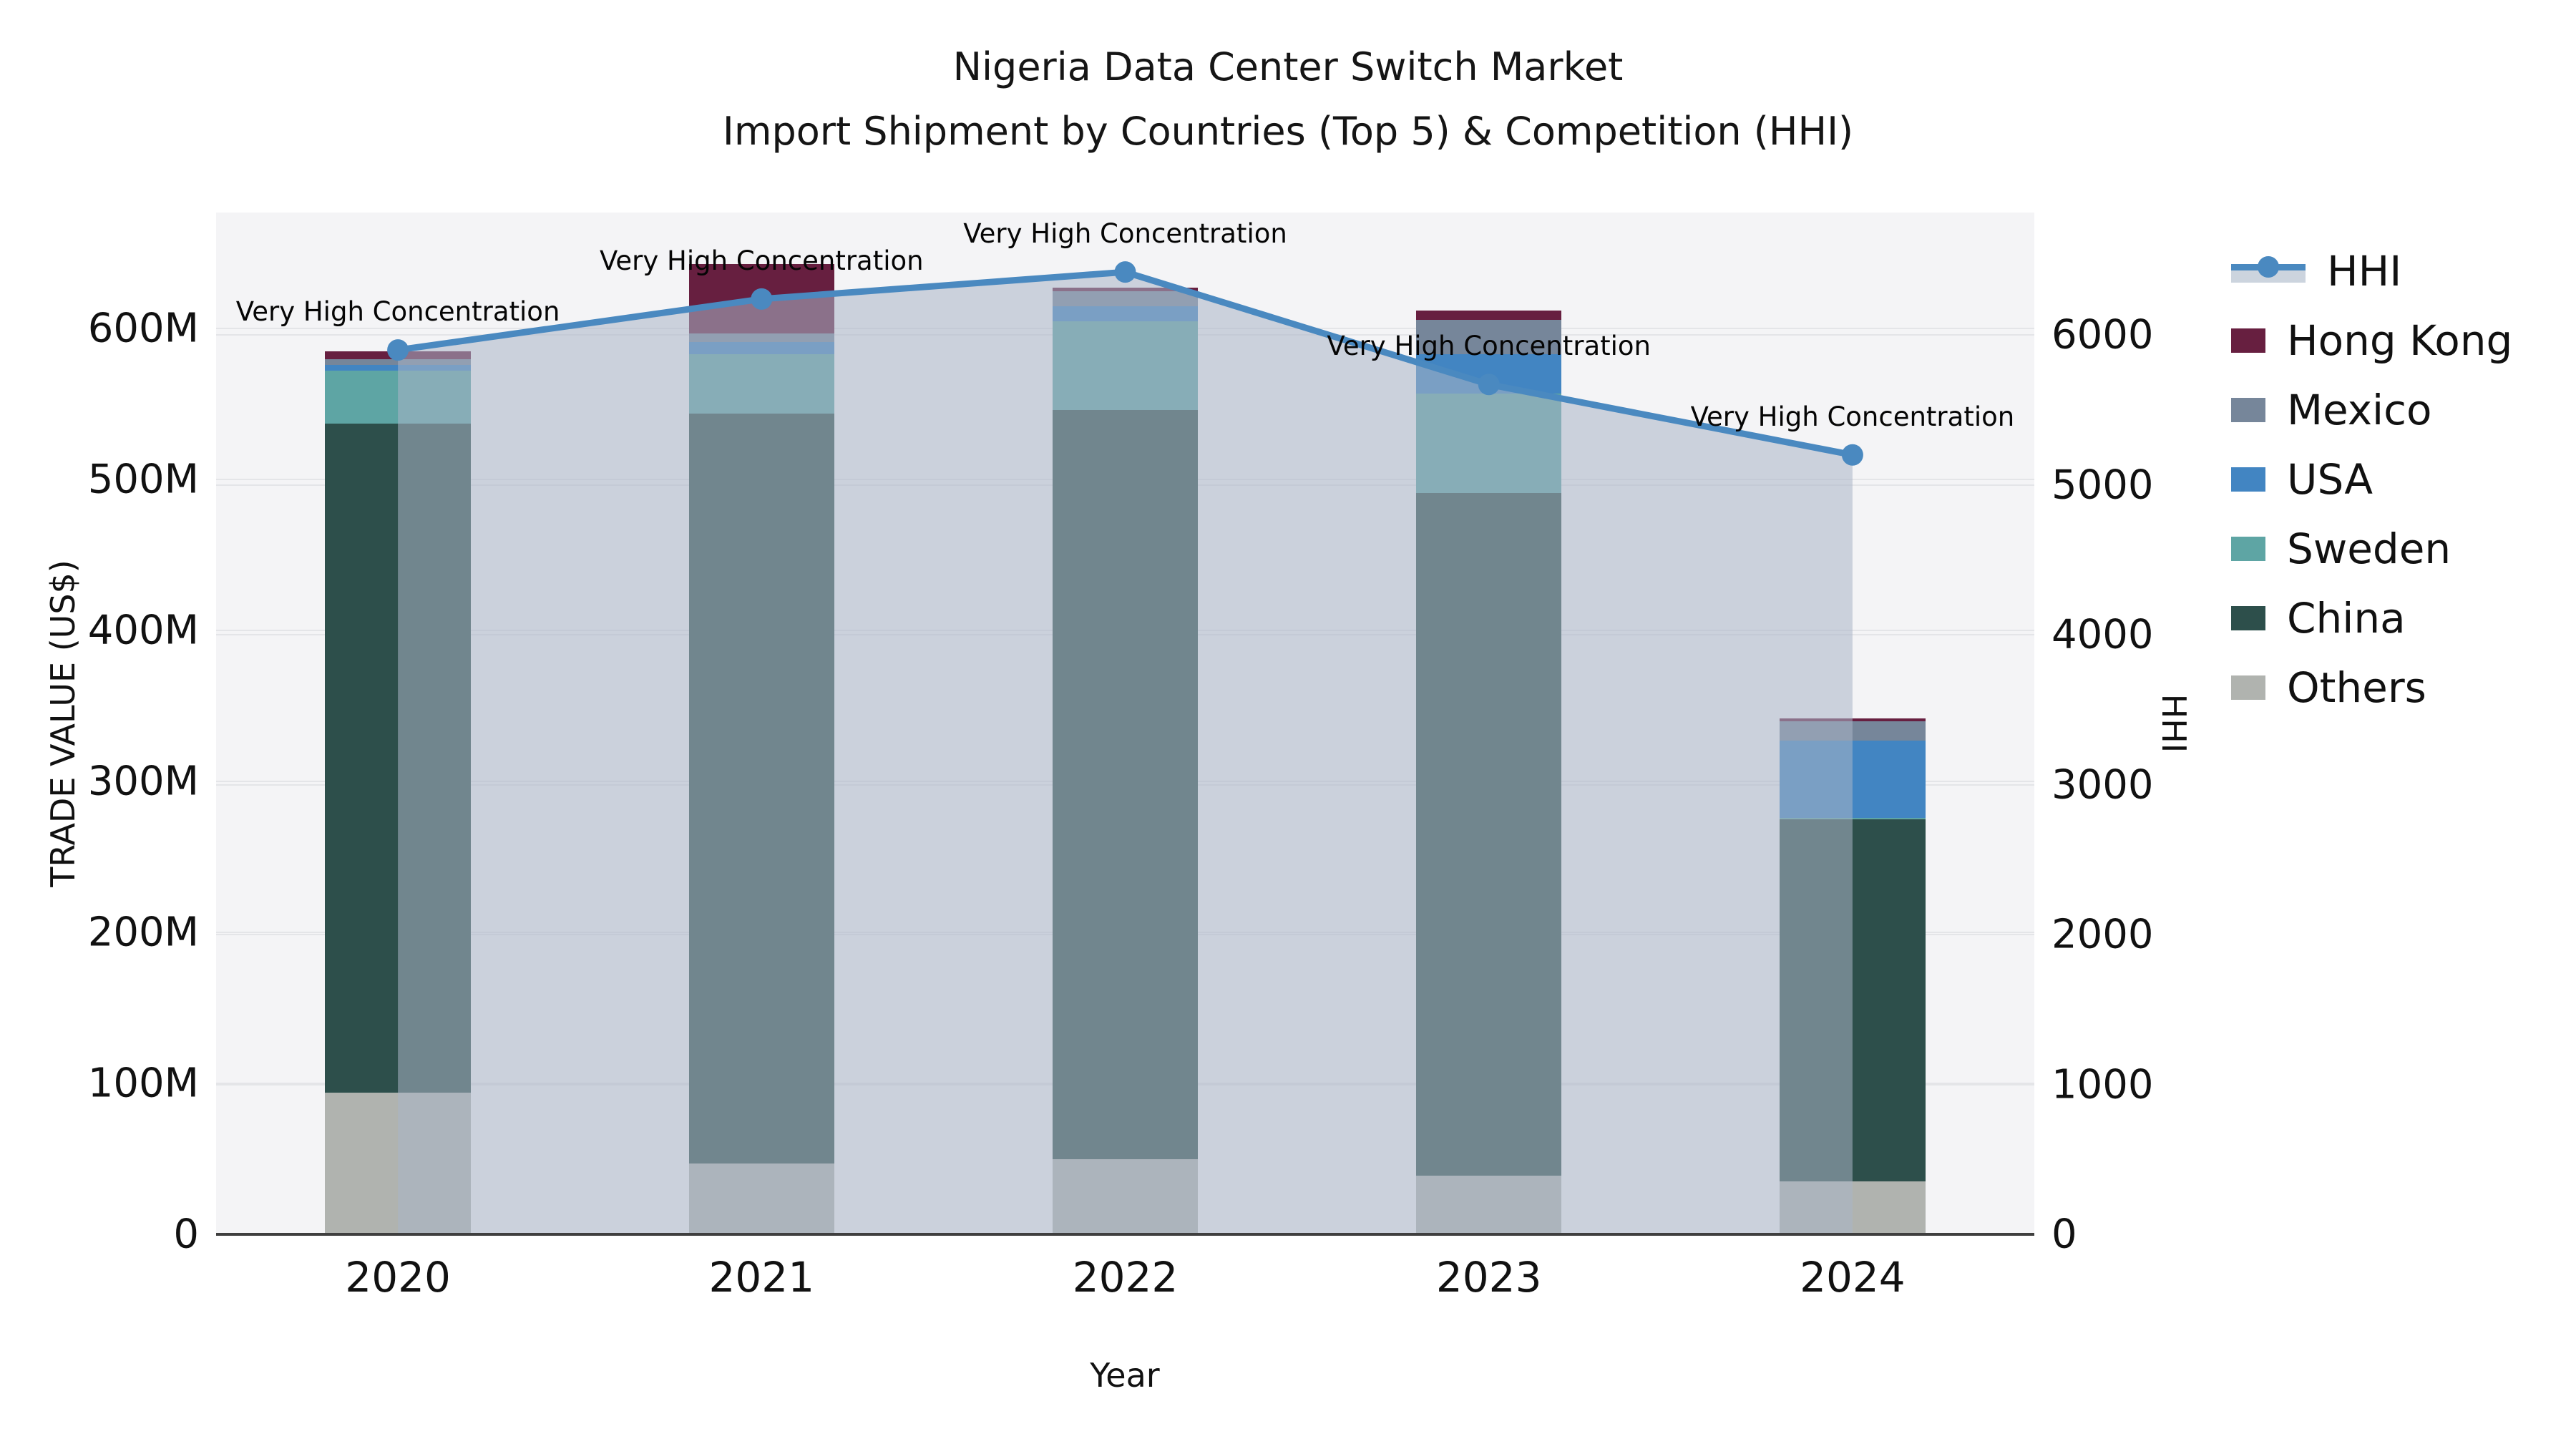  Describe the element at coordinates (143, 932) in the screenshot. I see `y-tick-label-left: 200M` at that location.